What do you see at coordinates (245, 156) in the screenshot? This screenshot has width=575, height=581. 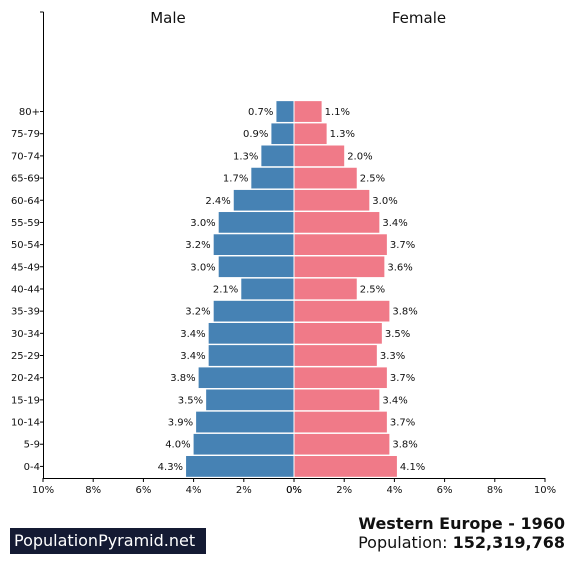 I see `male-value-label: 1.3%` at bounding box center [245, 156].